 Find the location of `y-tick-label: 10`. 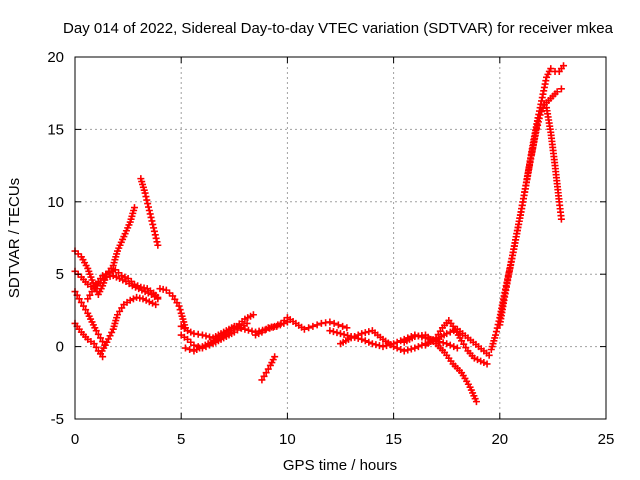

y-tick-label: 10 is located at coordinates (55, 202).